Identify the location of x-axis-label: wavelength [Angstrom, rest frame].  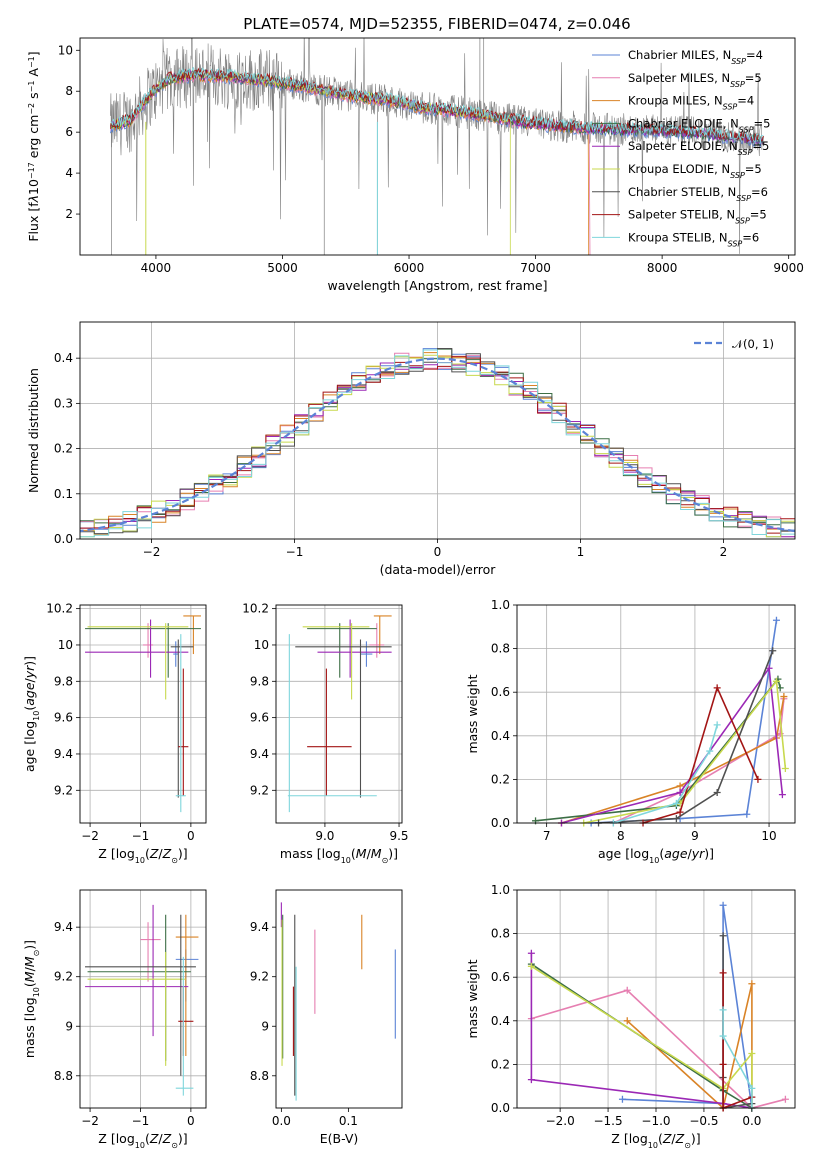
(437, 285).